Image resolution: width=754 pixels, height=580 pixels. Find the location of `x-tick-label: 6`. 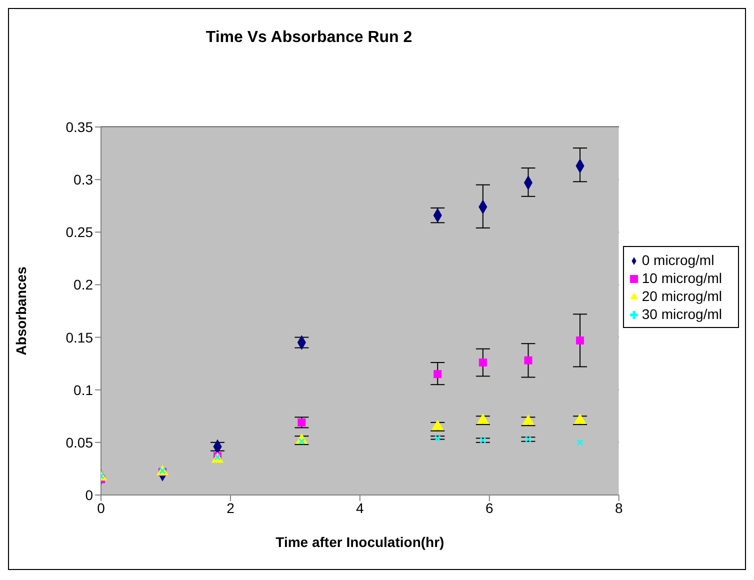

x-tick-label: 6 is located at coordinates (489, 508).